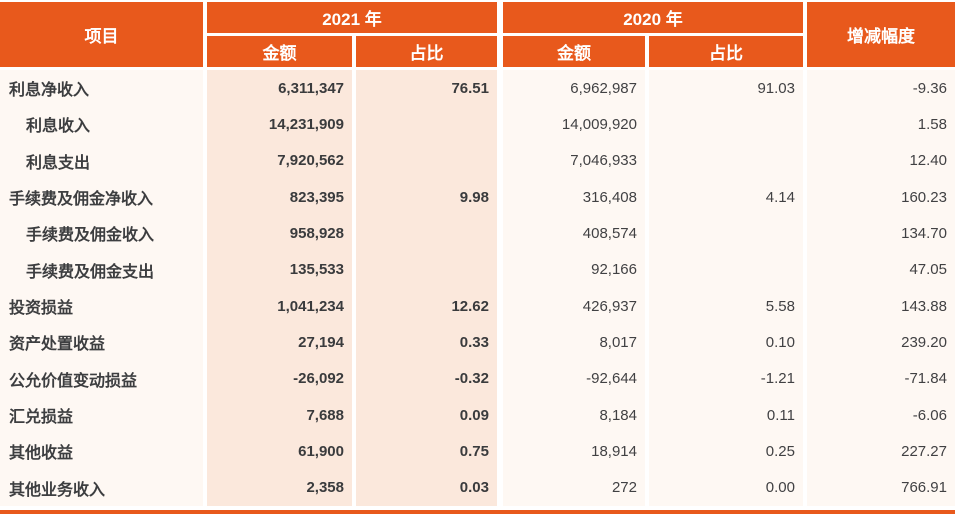 The height and width of the screenshot is (522, 955). What do you see at coordinates (101, 378) in the screenshot?
I see `row-label: 公允价值变动损益` at bounding box center [101, 378].